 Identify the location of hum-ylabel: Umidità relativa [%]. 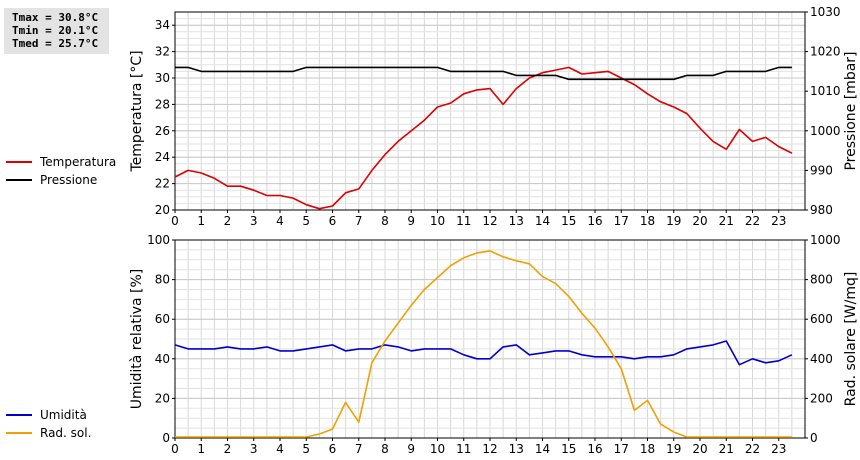
(137, 339).